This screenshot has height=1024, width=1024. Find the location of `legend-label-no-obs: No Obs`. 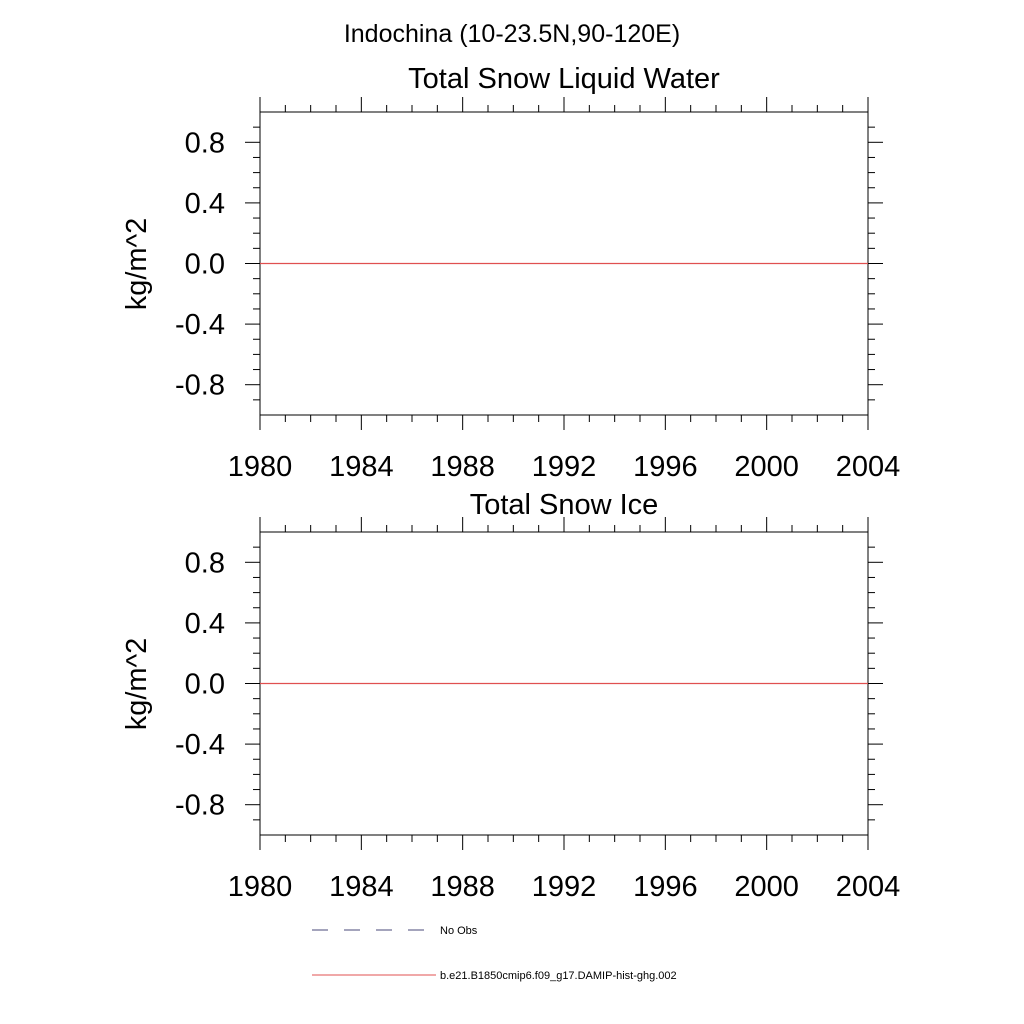

legend-label-no-obs: No Obs is located at coordinates (459, 931).